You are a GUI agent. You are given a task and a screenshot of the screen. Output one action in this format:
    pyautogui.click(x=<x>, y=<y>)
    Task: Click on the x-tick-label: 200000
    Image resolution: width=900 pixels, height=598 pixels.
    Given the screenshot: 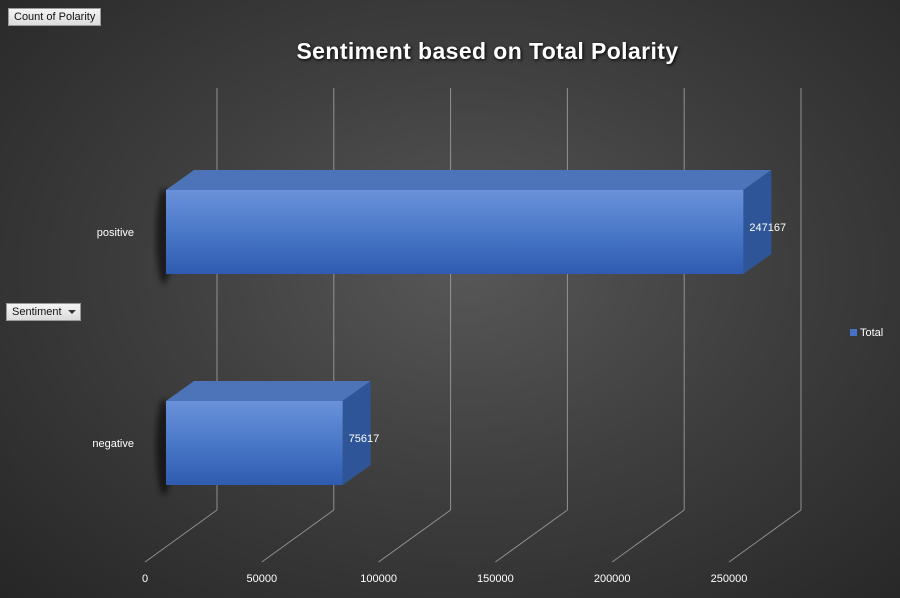 What is the action you would take?
    pyautogui.click(x=612, y=579)
    